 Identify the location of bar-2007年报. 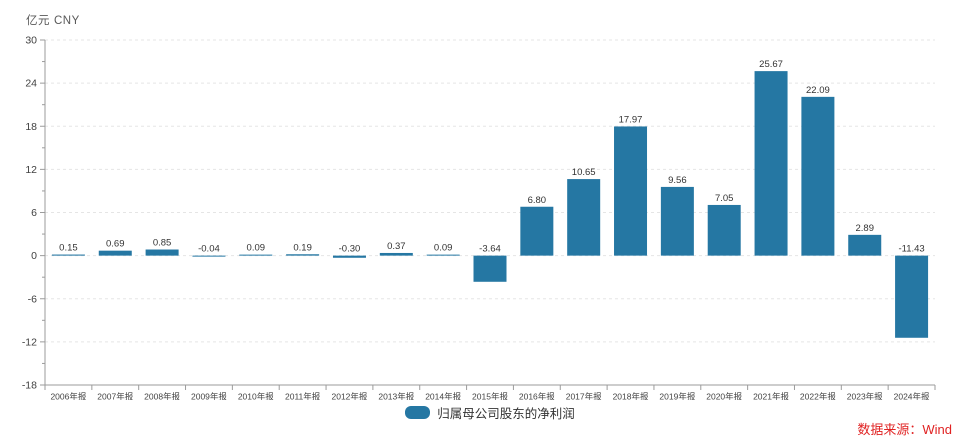
(115, 253).